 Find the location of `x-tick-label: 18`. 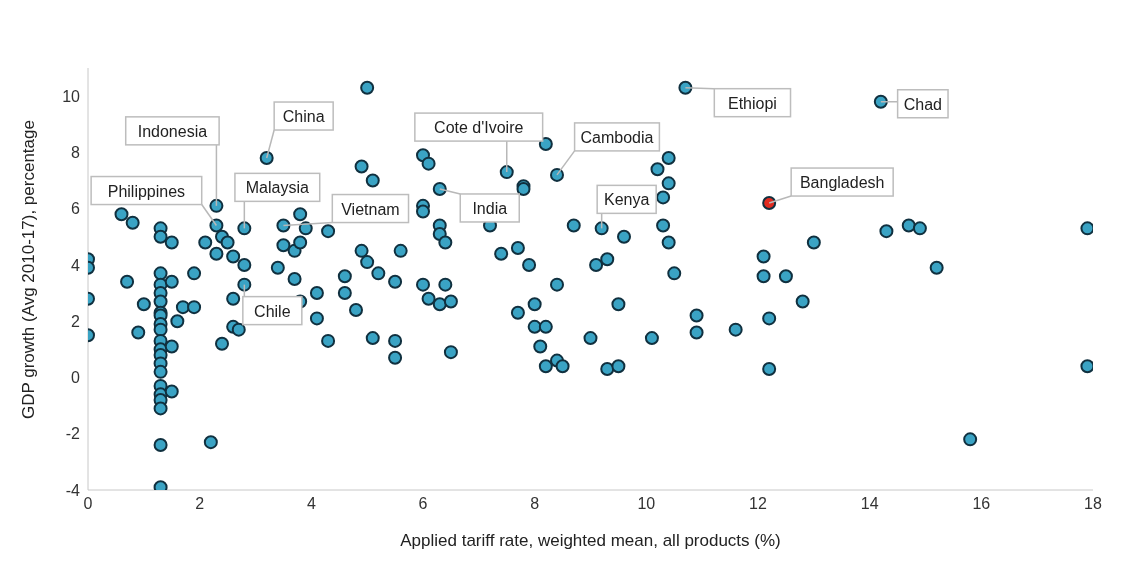

x-tick-label: 18 is located at coordinates (1093, 504).